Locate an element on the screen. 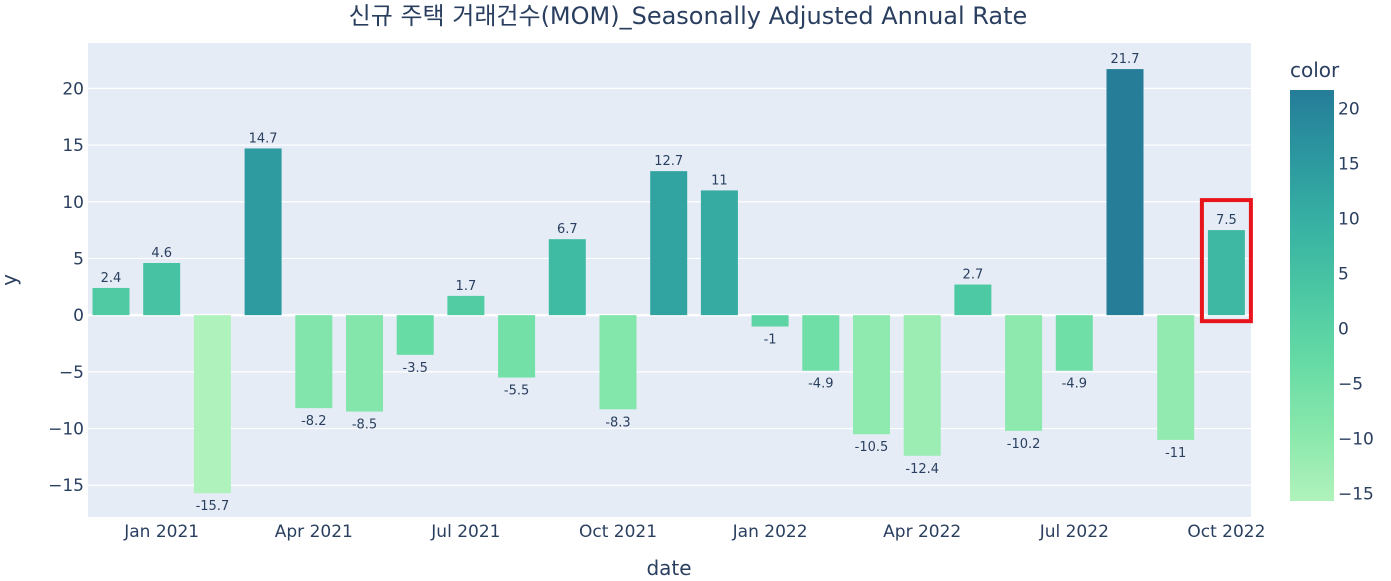  colorbar-ticks: 20 15 10 5 0 −5 −10 −15 is located at coordinates (1356, 302).